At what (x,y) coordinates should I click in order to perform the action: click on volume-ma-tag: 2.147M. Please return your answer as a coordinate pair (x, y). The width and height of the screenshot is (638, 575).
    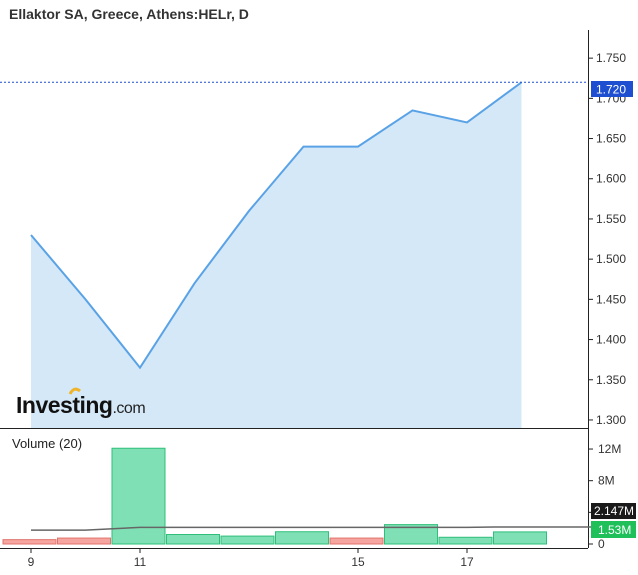
    Looking at the image, I should click on (613, 511).